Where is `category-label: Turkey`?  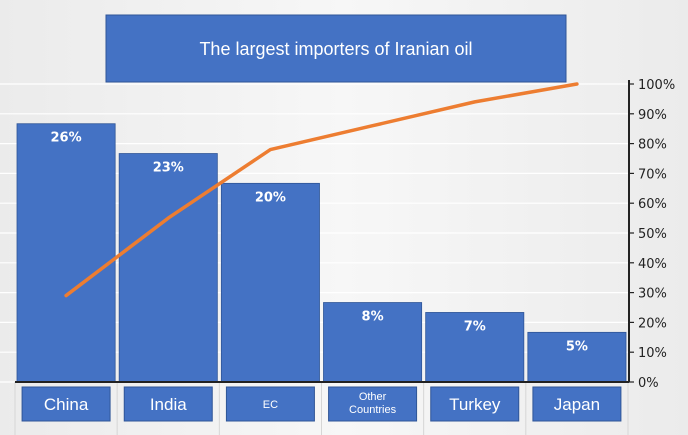 category-label: Turkey is located at coordinates (475, 404).